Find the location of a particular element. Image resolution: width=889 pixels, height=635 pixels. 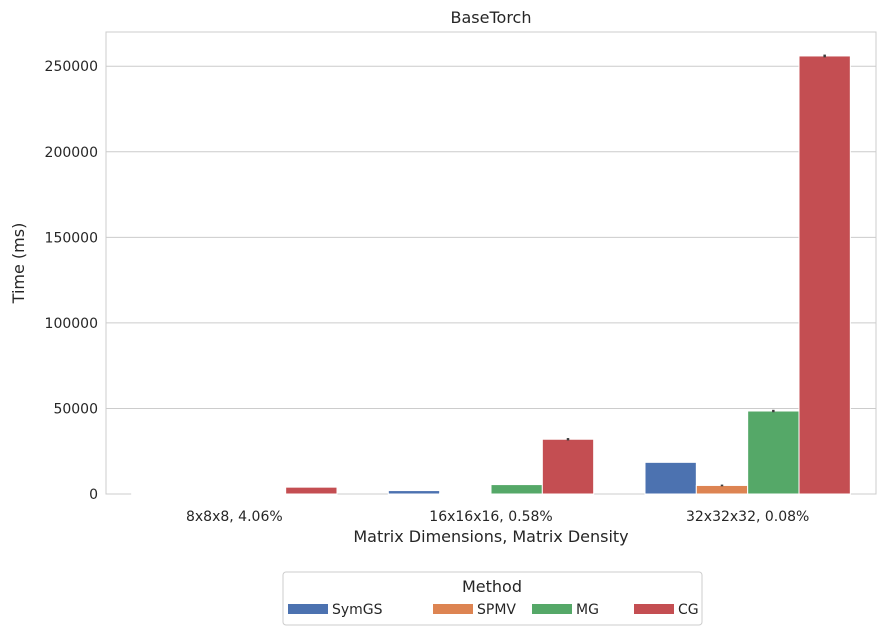

y-axis-label: Time (ms) is located at coordinates (18, 264).